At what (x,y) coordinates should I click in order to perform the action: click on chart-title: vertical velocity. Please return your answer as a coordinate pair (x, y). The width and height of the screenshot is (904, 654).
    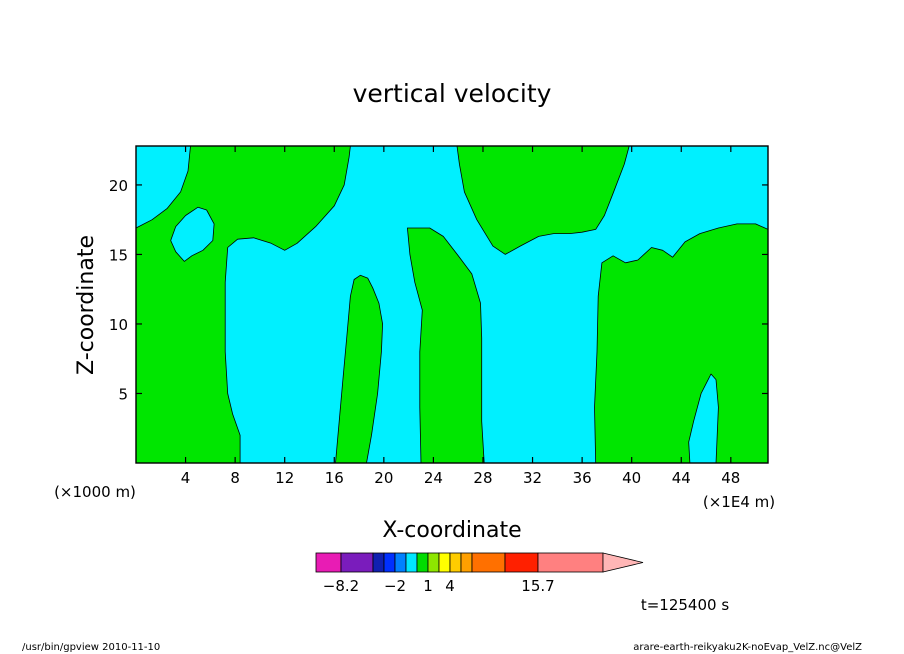
    Looking at the image, I should click on (452, 93).